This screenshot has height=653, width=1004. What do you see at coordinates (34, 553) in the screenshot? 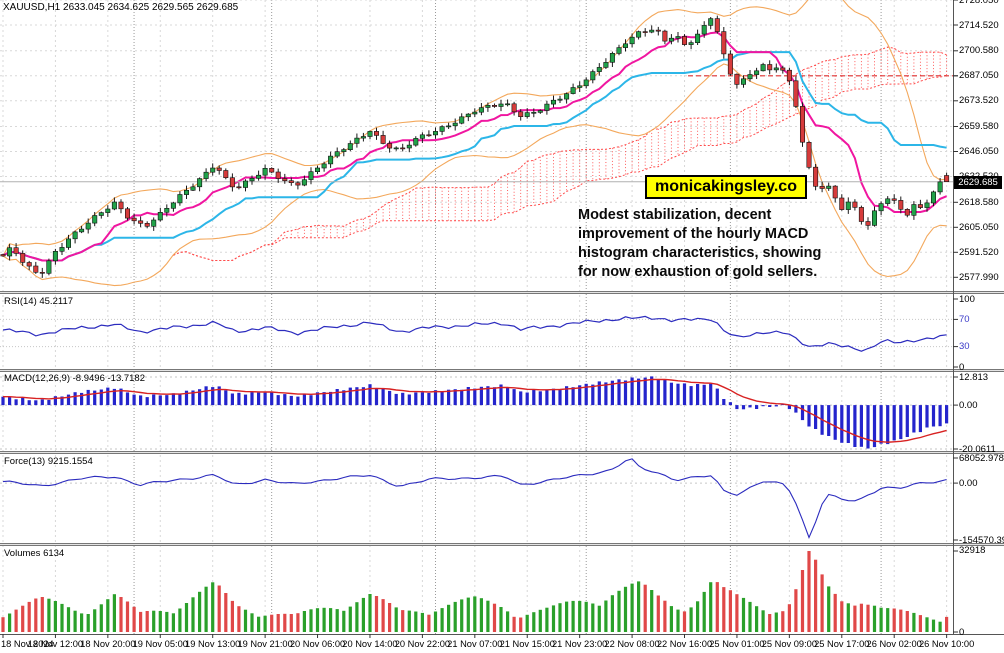
I see `volumes-indicator-label: Volumes 6134` at bounding box center [34, 553].